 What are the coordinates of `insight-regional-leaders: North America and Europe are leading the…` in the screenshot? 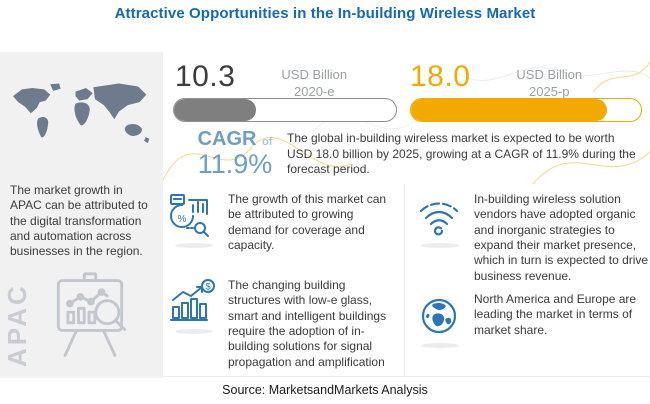 It's located at (532, 320).